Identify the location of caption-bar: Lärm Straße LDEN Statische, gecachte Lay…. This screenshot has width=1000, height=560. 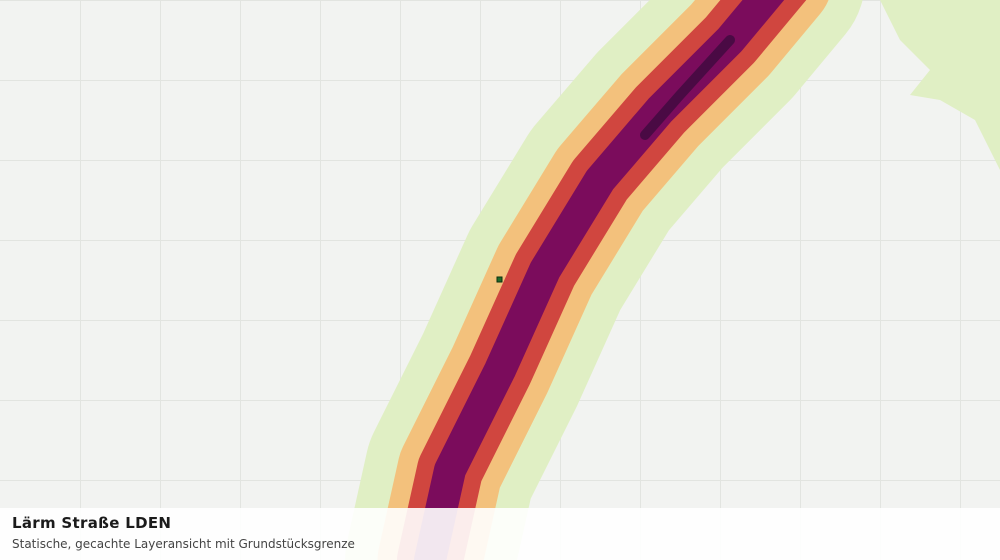
(500, 534).